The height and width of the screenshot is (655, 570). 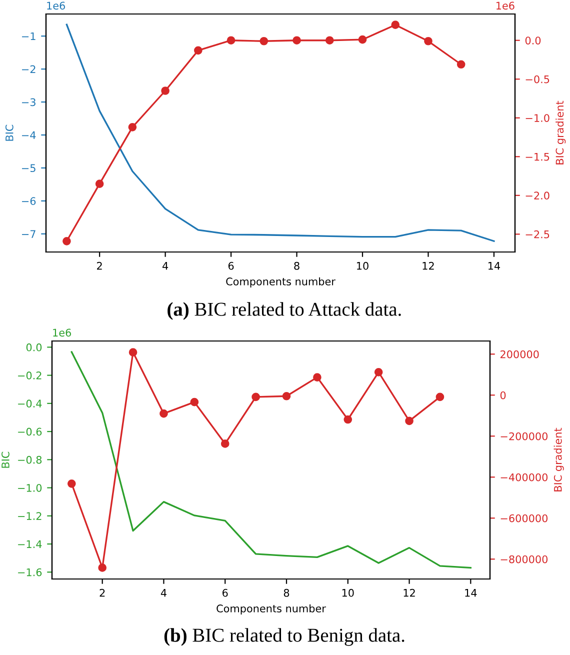 What do you see at coordinates (538, 118) in the screenshot?
I see `y2-tick-label: −1.0` at bounding box center [538, 118].